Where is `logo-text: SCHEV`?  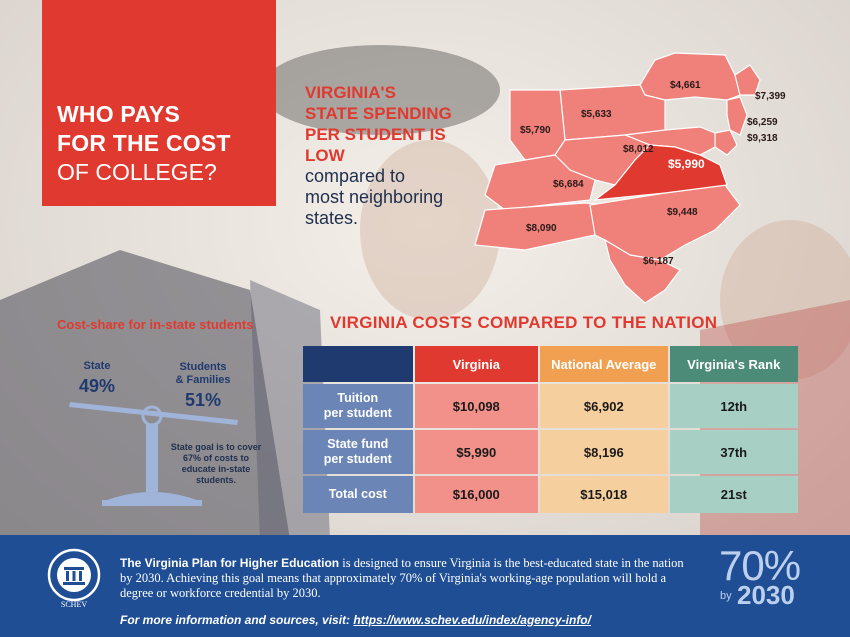
logo-text: SCHEV is located at coordinates (74, 604).